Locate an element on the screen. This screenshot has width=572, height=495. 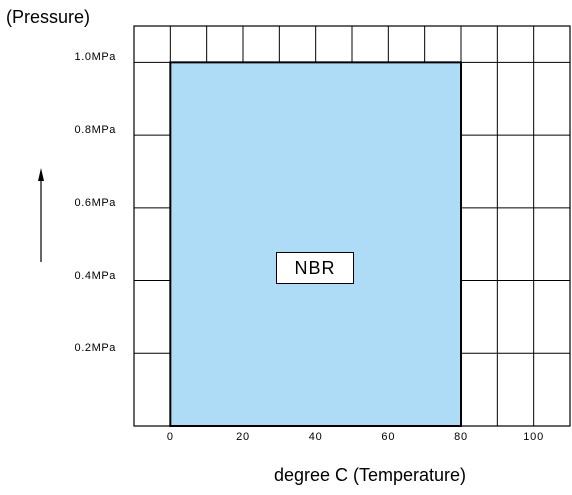
y-tick-label: 0.4MPa is located at coordinates (95, 275).